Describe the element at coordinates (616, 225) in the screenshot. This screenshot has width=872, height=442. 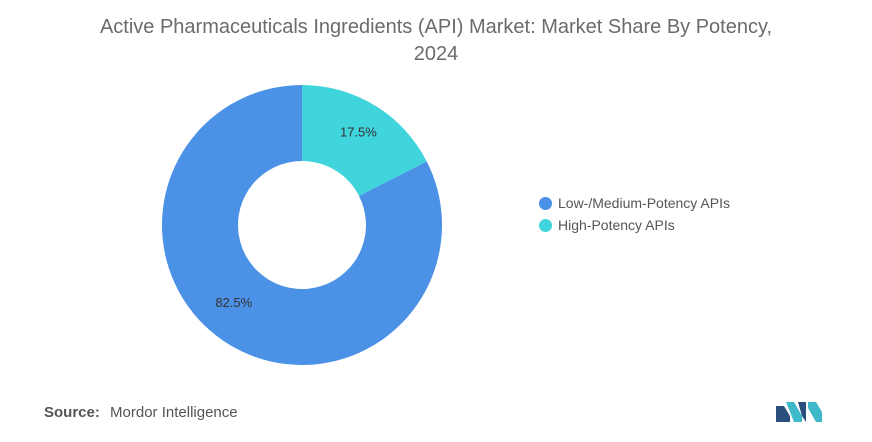
I see `legend-label-high-potency: High-Potency APIs` at that location.